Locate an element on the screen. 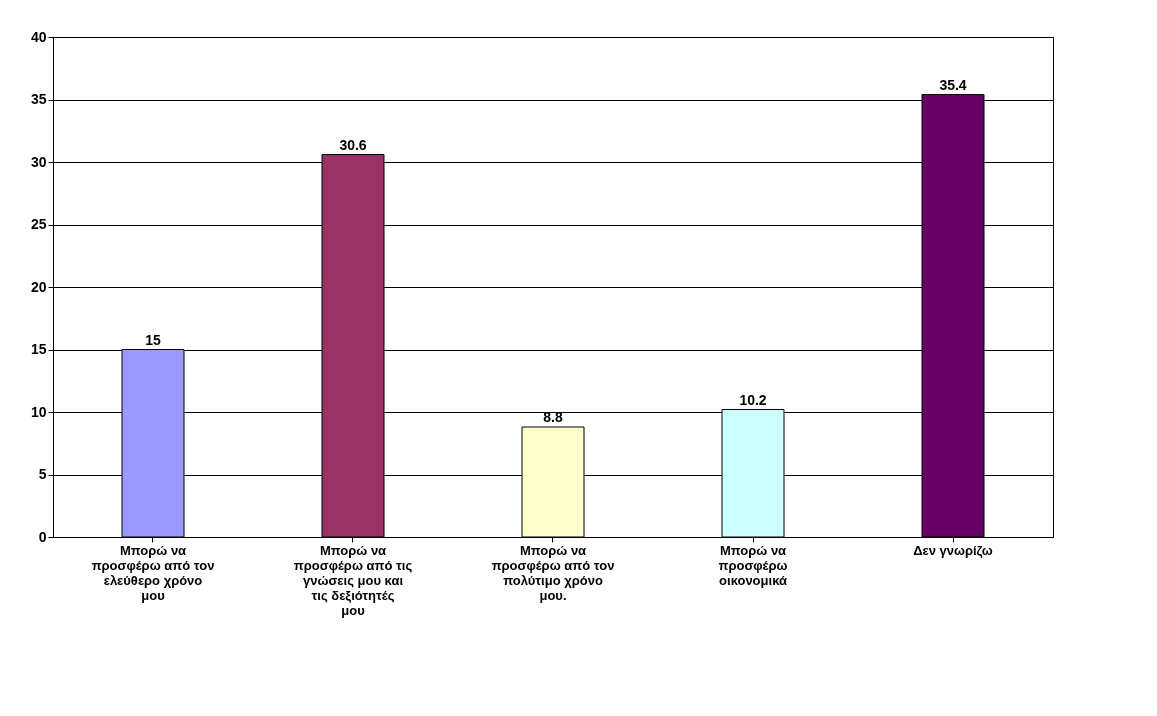 The width and height of the screenshot is (1157, 716). x-tick-label: Μπορώ να προσφέρω από τον πολύτιμο χρόνο μου. is located at coordinates (553, 572).